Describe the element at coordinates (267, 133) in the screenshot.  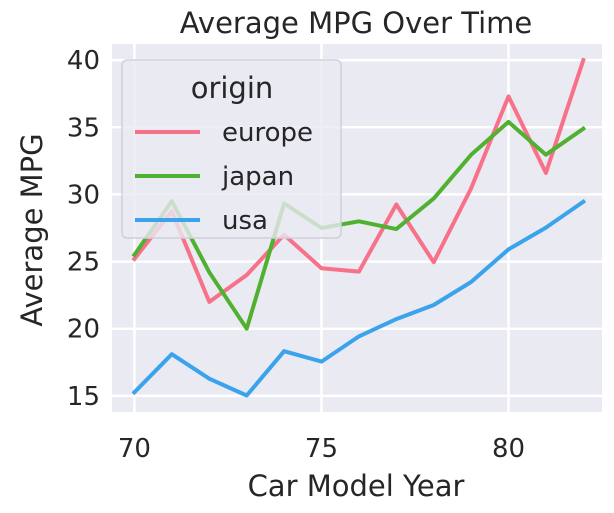
I see `legend-label-europe: europe` at that location.